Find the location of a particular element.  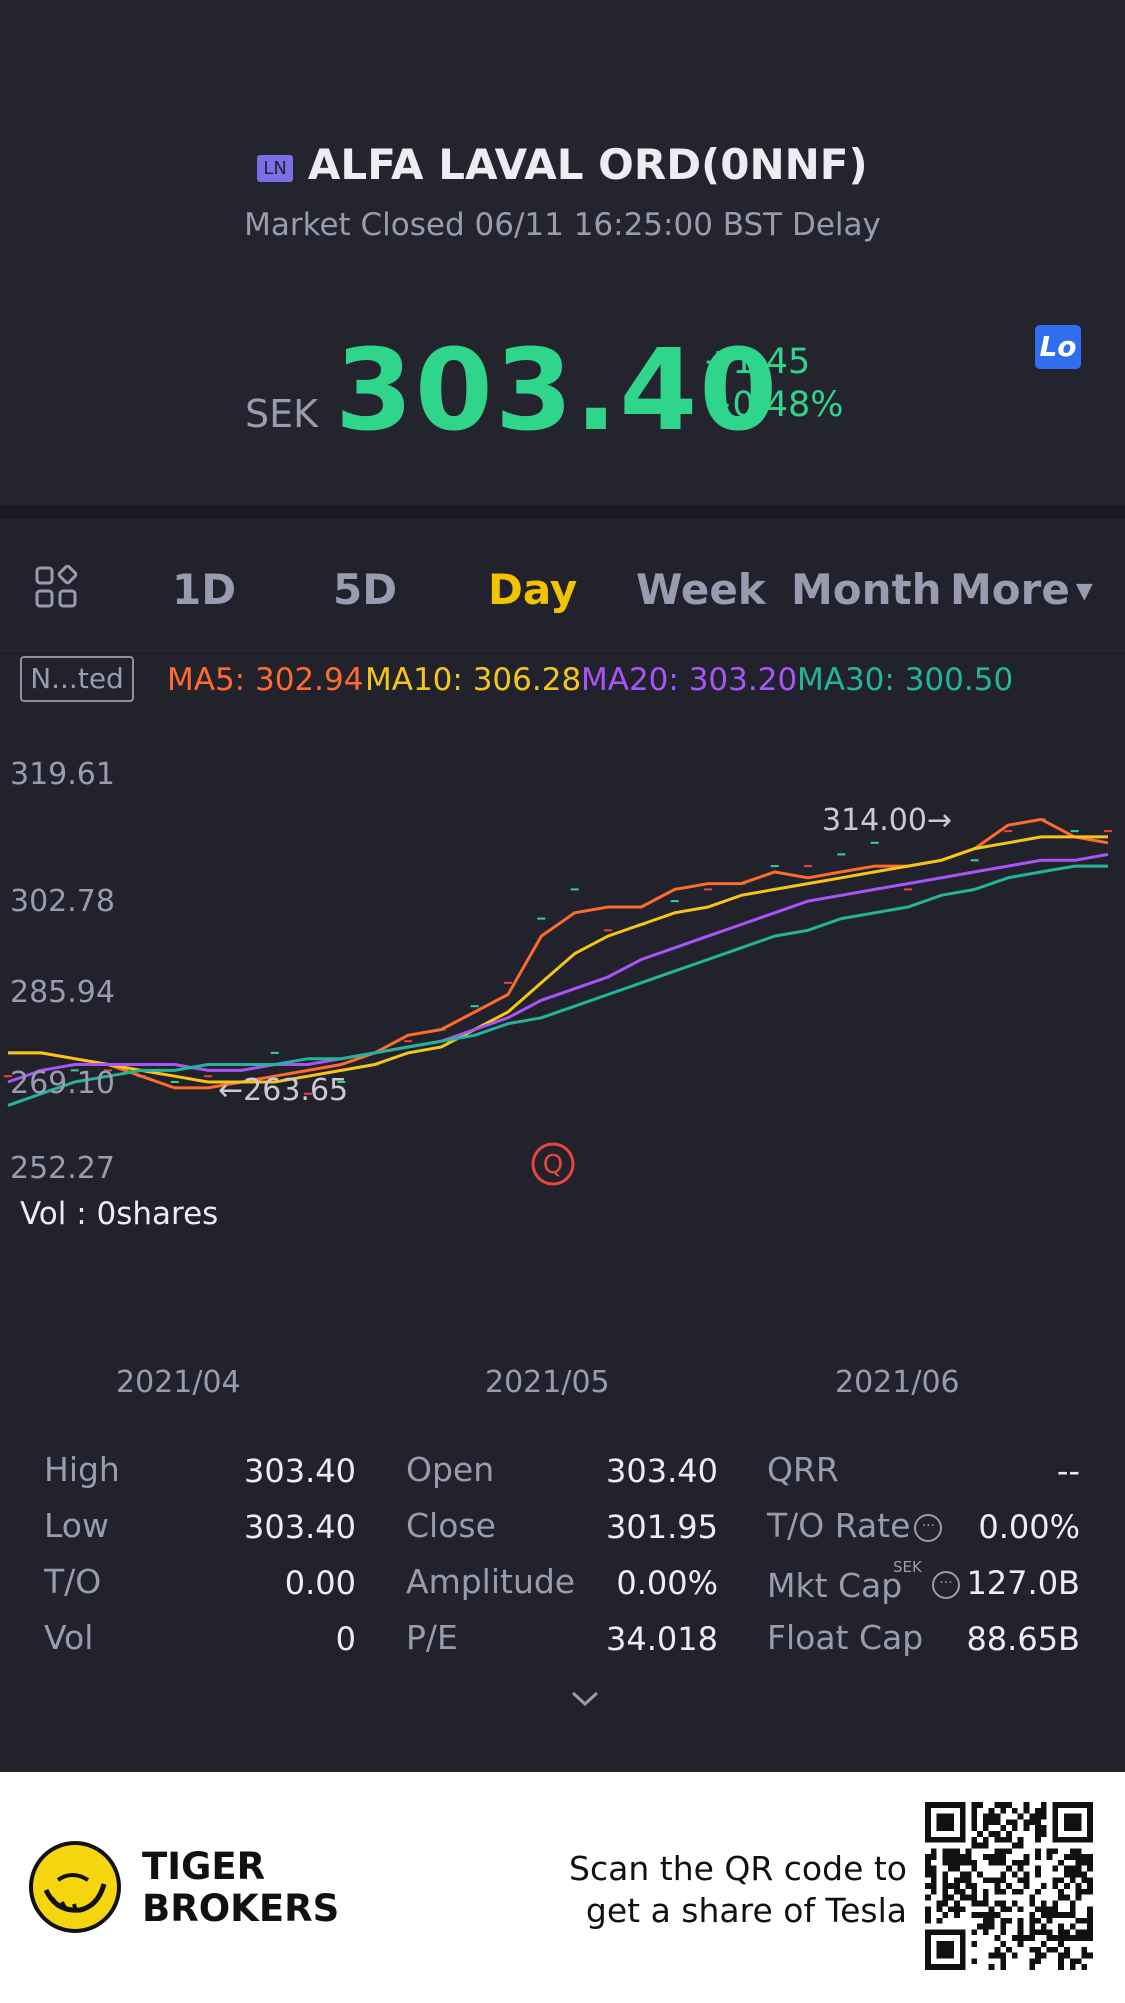

tab-more-label: More is located at coordinates (1010, 589).